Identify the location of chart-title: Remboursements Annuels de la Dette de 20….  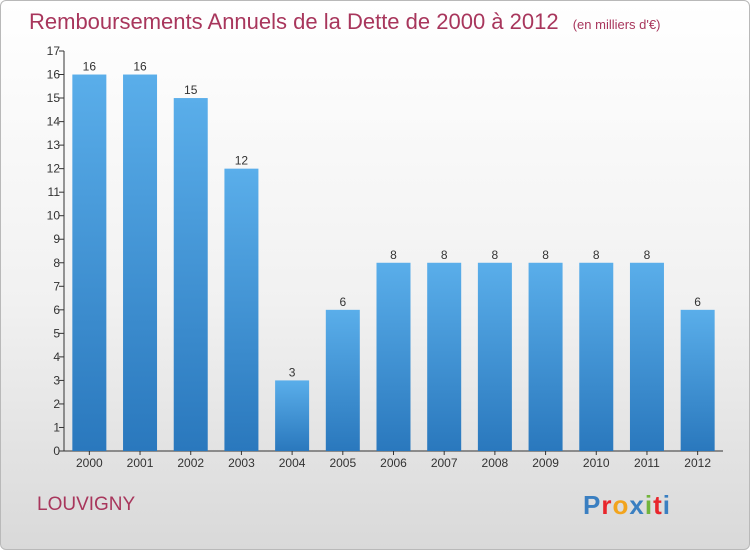
(344, 22).